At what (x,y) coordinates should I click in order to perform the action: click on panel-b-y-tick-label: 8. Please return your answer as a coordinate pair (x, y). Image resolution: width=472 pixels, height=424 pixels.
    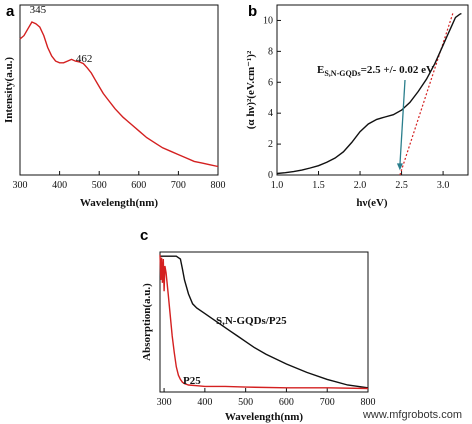
    Looking at the image, I should click on (270, 51).